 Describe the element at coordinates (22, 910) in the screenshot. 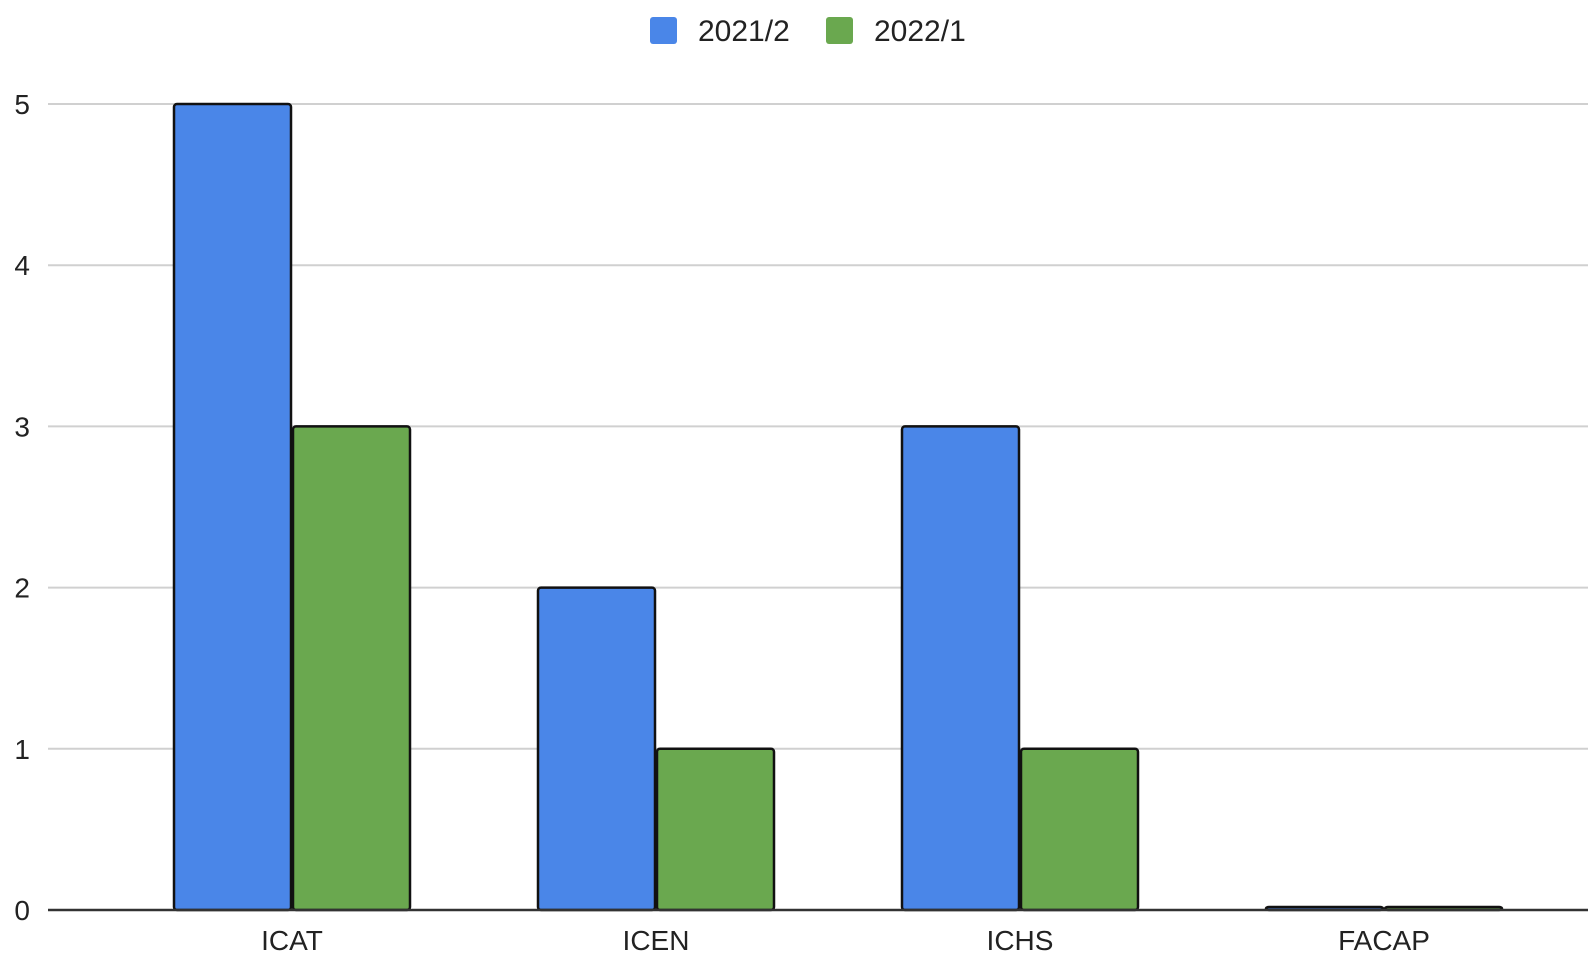

I see `y-tick-label: 0` at that location.